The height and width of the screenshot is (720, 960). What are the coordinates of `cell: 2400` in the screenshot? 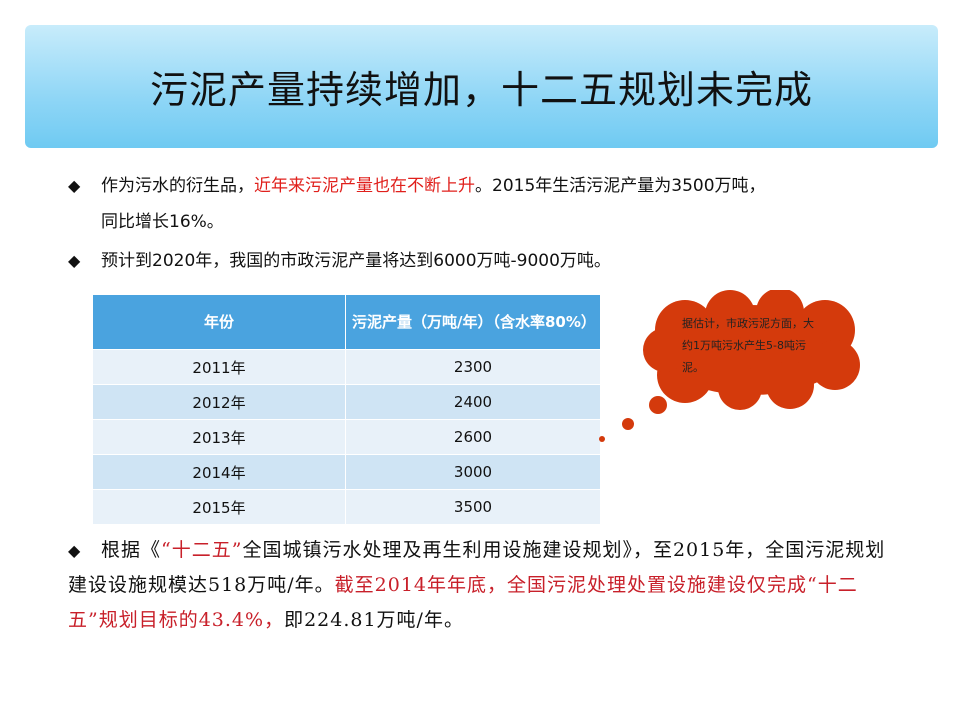 It's located at (473, 402).